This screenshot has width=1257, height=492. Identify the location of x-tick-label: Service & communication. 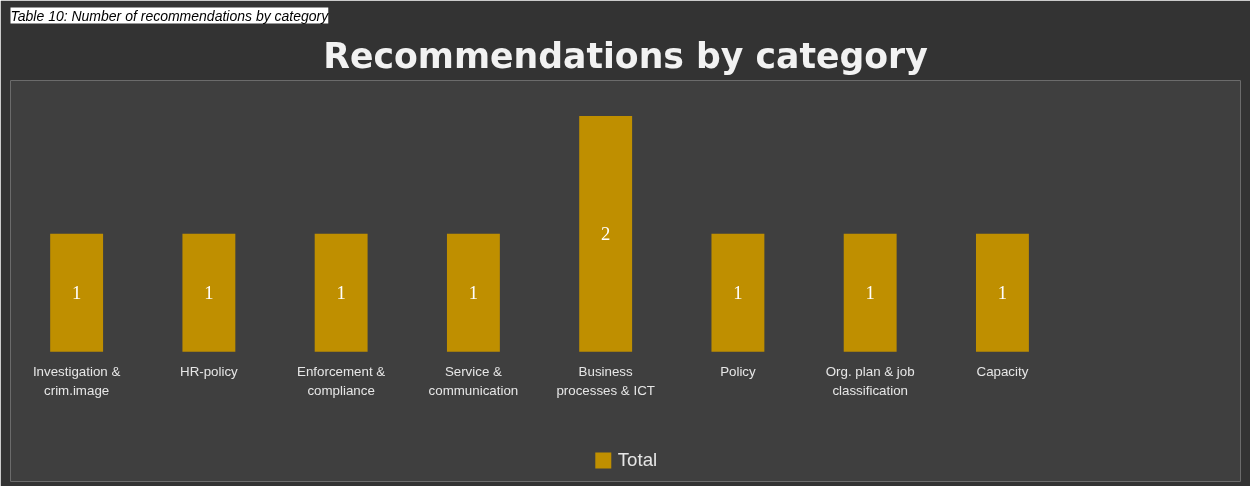
(473, 381).